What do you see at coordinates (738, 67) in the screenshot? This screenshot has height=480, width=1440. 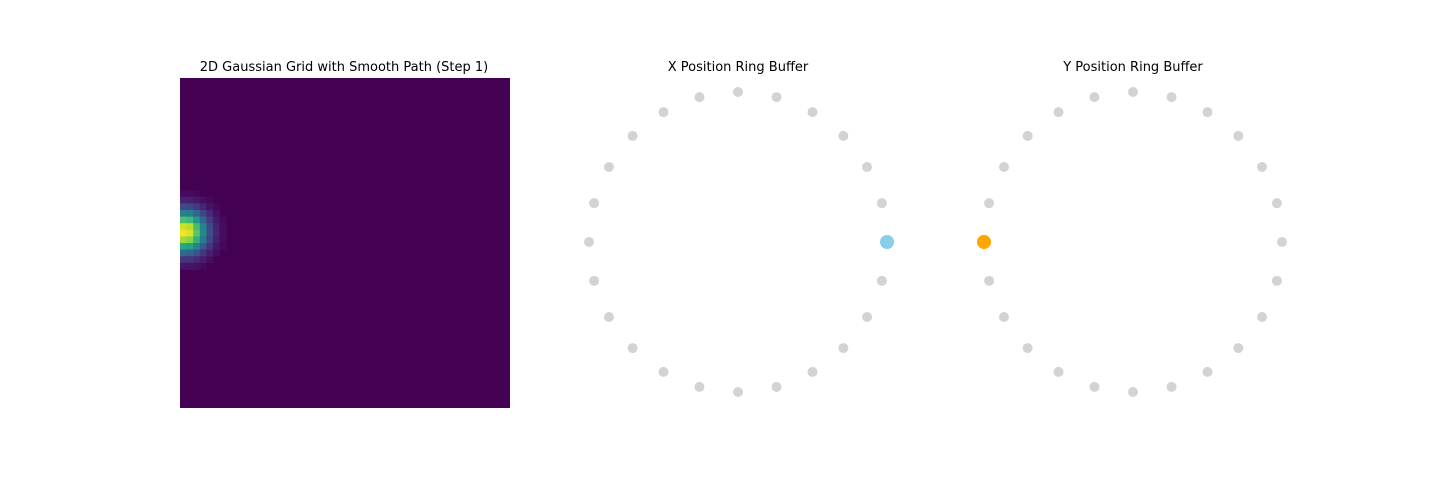 I see `x-ring-buffer-title: X Position Ring Buffer` at bounding box center [738, 67].